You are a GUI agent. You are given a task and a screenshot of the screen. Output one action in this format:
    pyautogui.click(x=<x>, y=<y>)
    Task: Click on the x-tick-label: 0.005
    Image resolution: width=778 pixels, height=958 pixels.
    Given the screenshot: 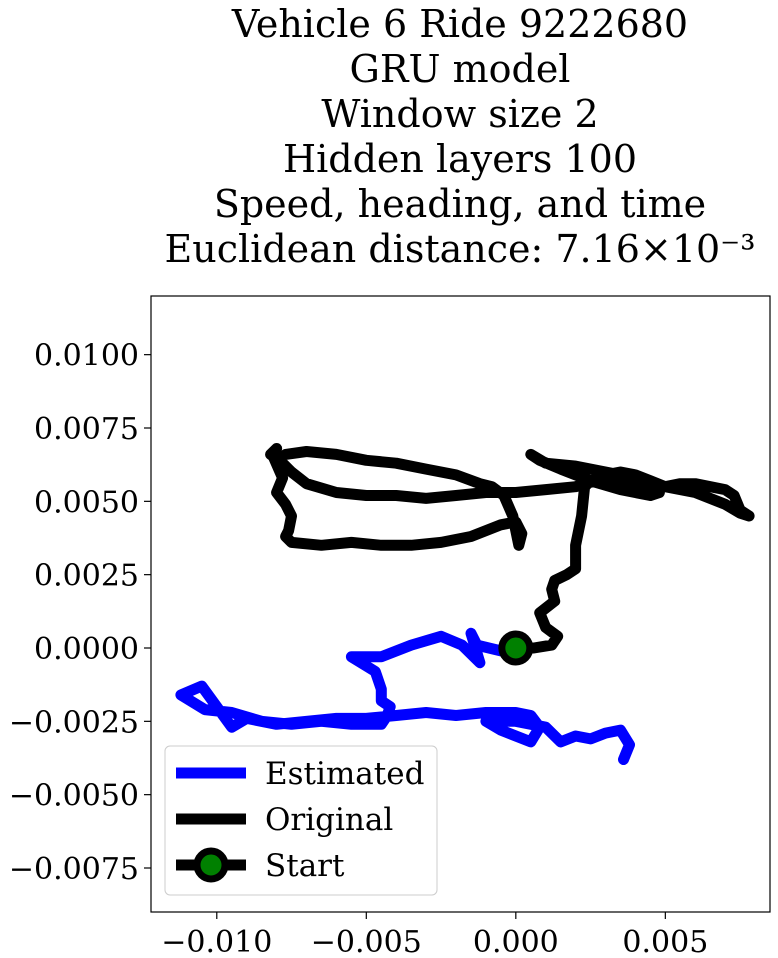 What is the action you would take?
    pyautogui.click(x=665, y=941)
    